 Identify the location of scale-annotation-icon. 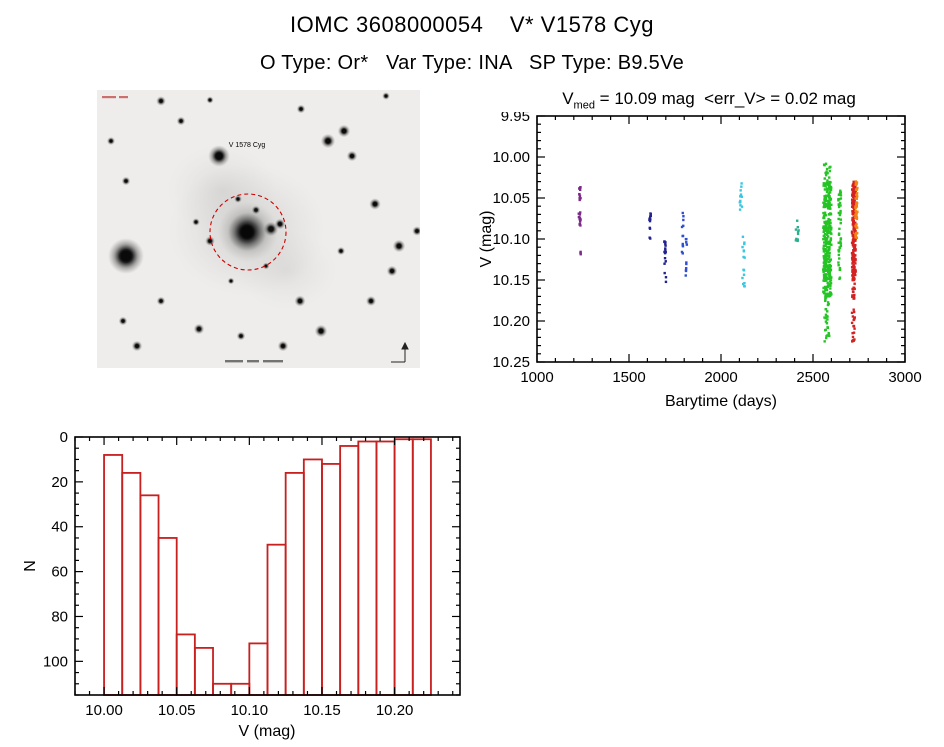
(254, 361).